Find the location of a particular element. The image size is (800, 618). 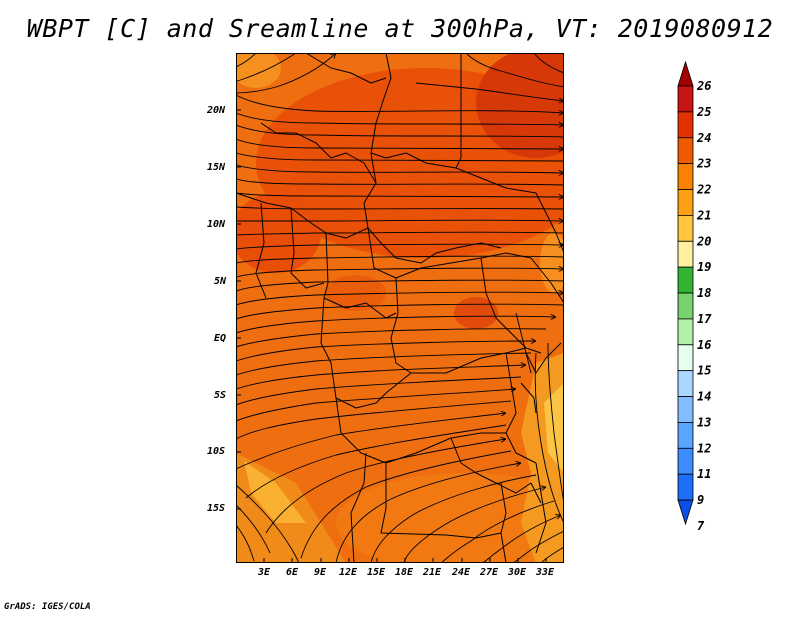

colorbar-label: 18 is located at coordinates (704, 293).